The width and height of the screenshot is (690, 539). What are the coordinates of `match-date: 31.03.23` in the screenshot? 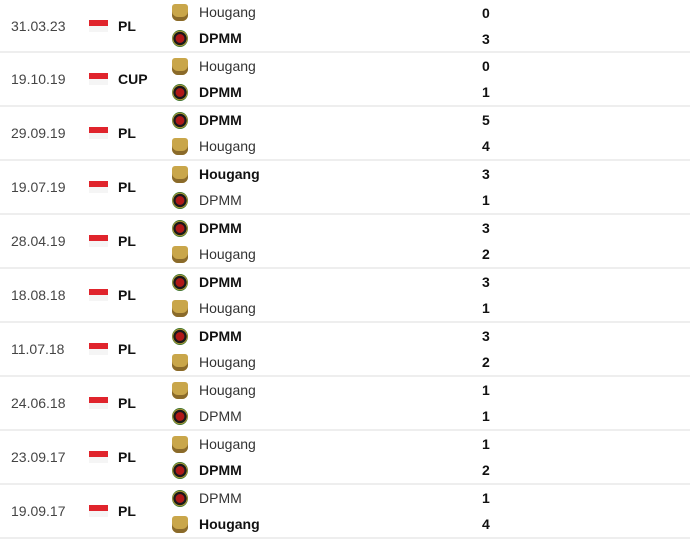 It's located at (38, 25).